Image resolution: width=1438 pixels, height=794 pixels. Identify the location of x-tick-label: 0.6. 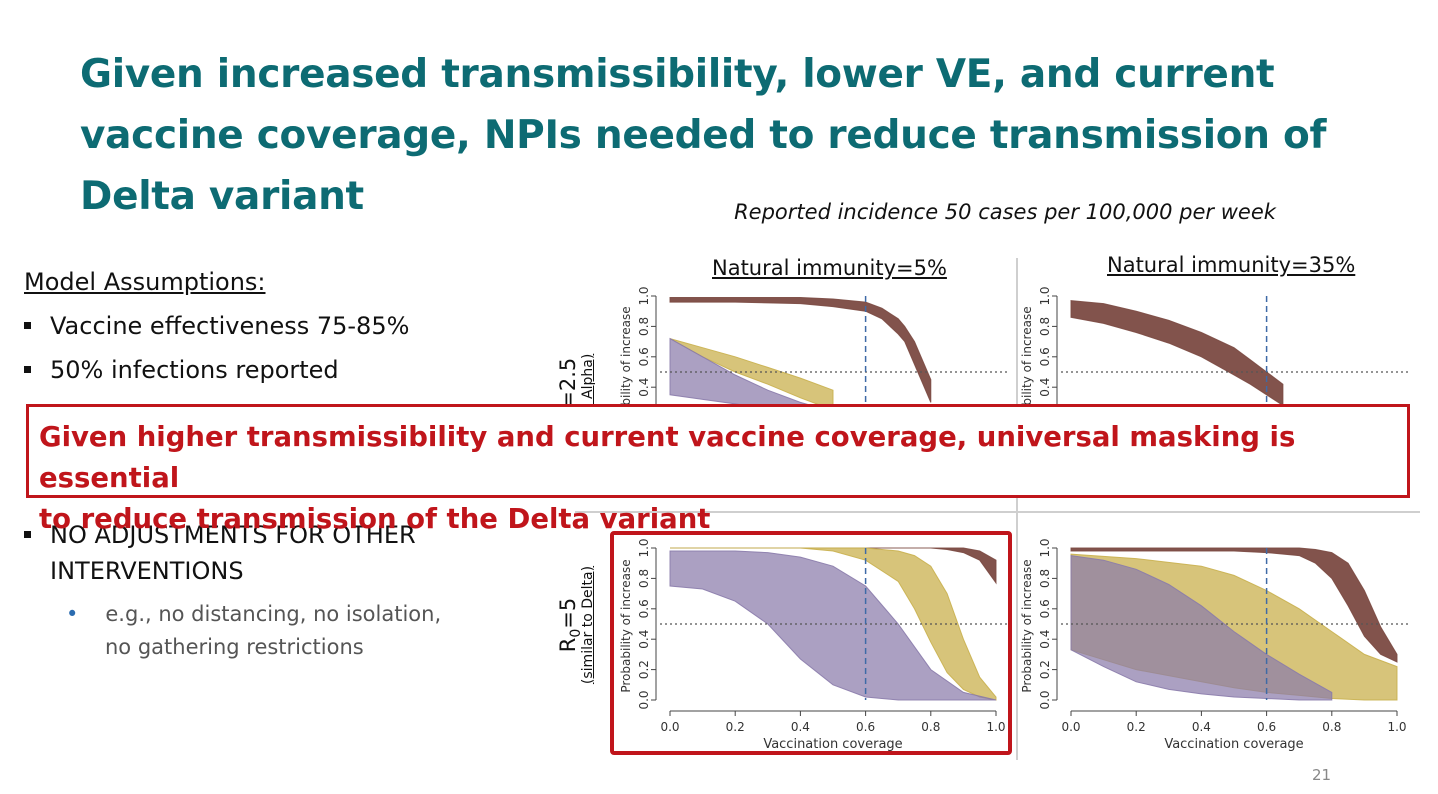
(1266, 727).